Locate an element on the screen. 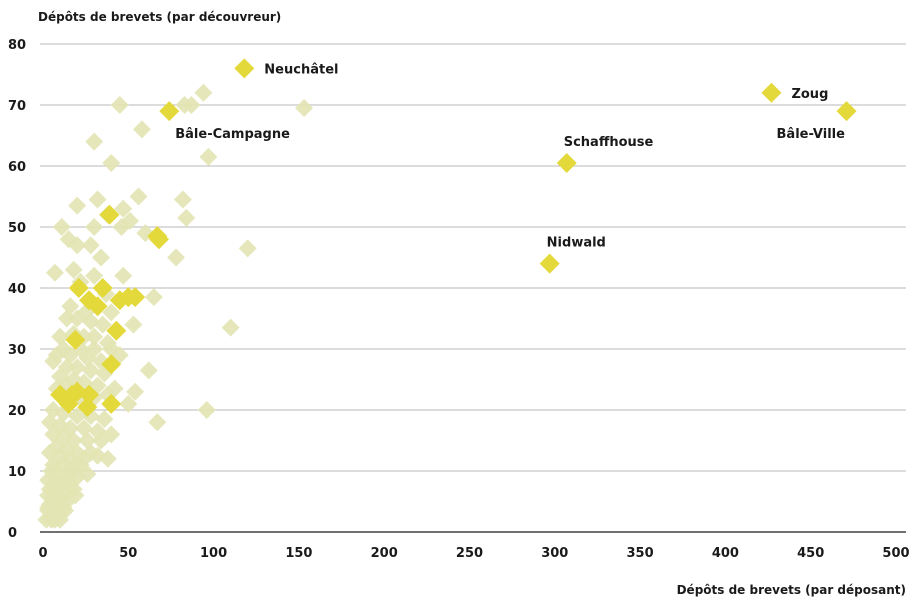 The image size is (909, 599). x-tick-label: 400 is located at coordinates (725, 553).